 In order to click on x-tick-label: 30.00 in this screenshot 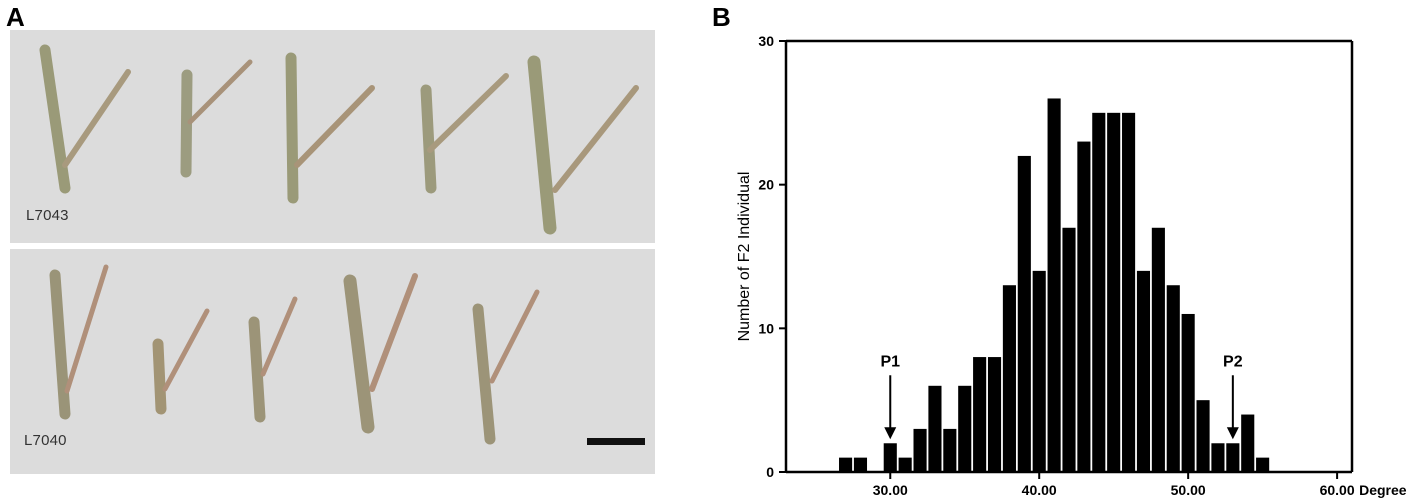, I will do `click(890, 490)`.